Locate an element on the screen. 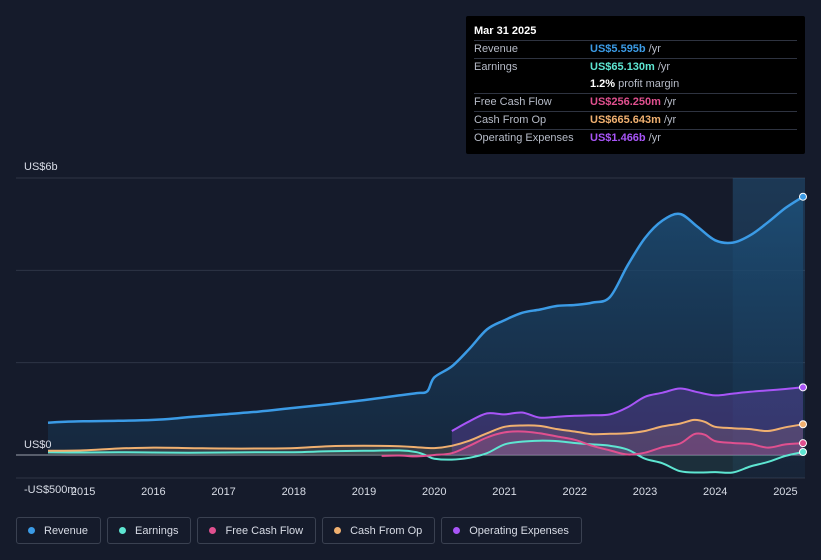 The height and width of the screenshot is (560, 821). legend-item-operating-expenses: Operating Expenses is located at coordinates (511, 530).